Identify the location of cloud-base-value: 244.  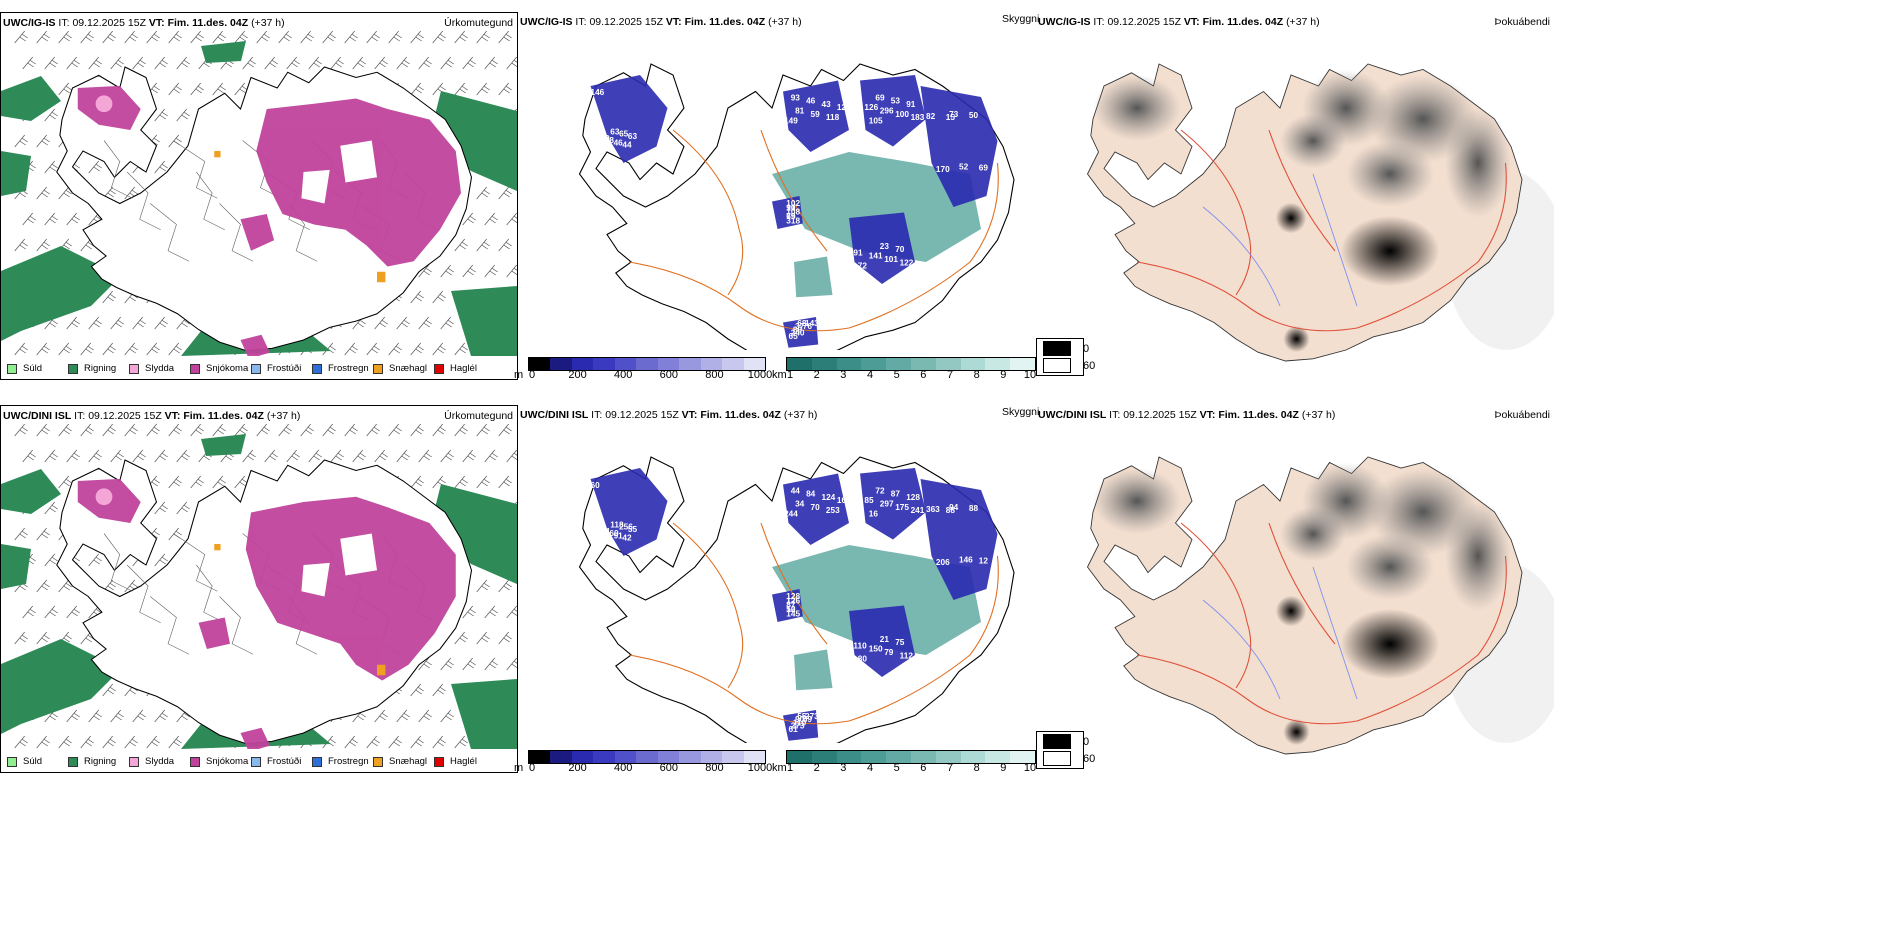
(791, 513).